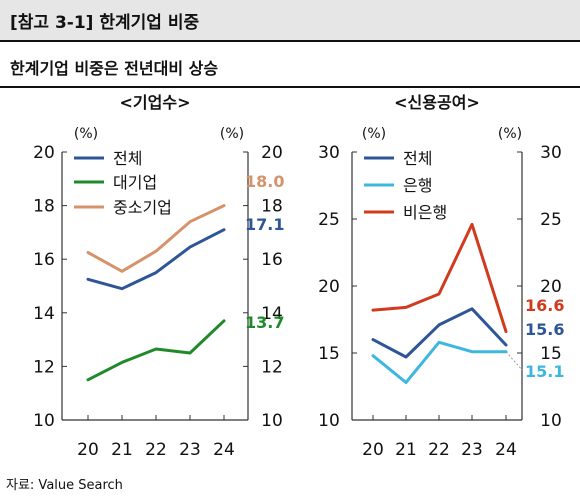 This screenshot has width=580, height=501. Describe the element at coordinates (232, 134) in the screenshot. I see `firms-right-unit: (%)` at that location.